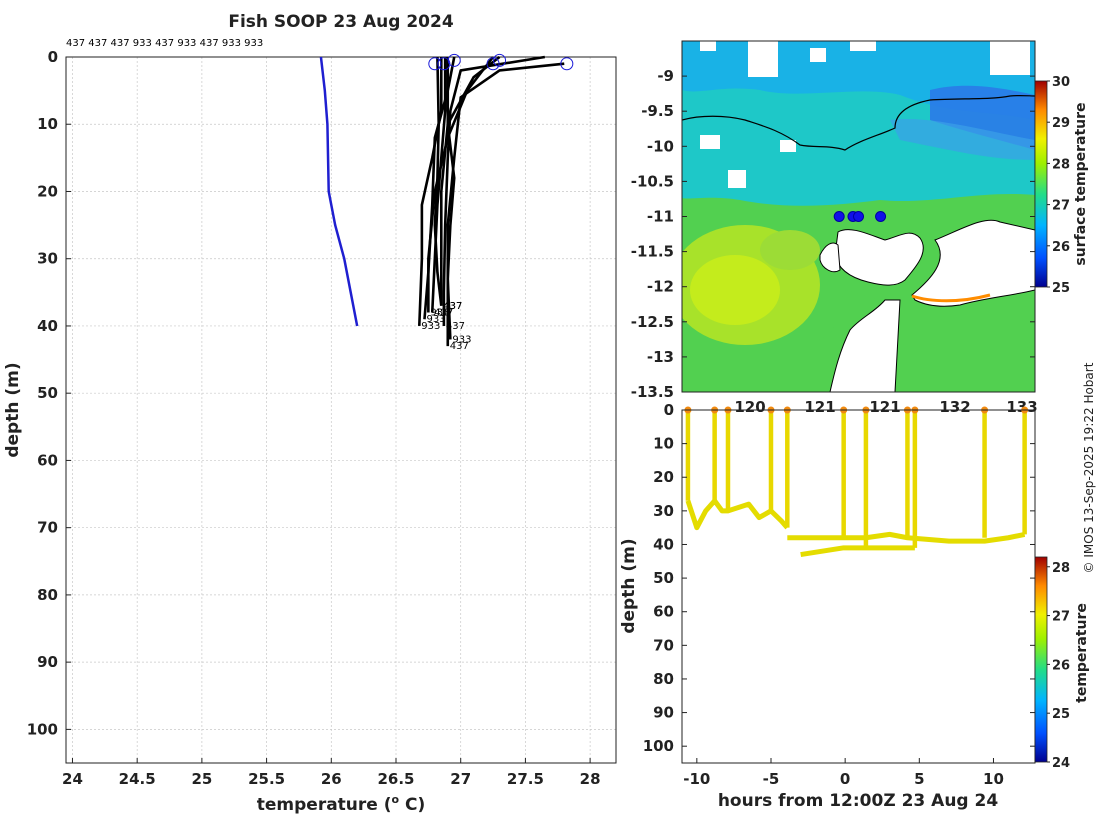 This screenshot has width=1100, height=820. Describe the element at coordinates (663, 645) in the screenshot. I see `time-depth-y-tick-label: 70` at that location.